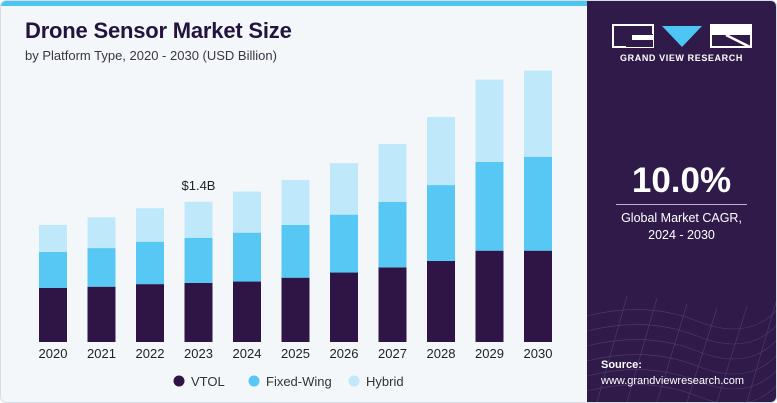 Image resolution: width=777 pixels, height=403 pixels. What do you see at coordinates (179, 381) in the screenshot?
I see `legend-marker-vtol` at bounding box center [179, 381].